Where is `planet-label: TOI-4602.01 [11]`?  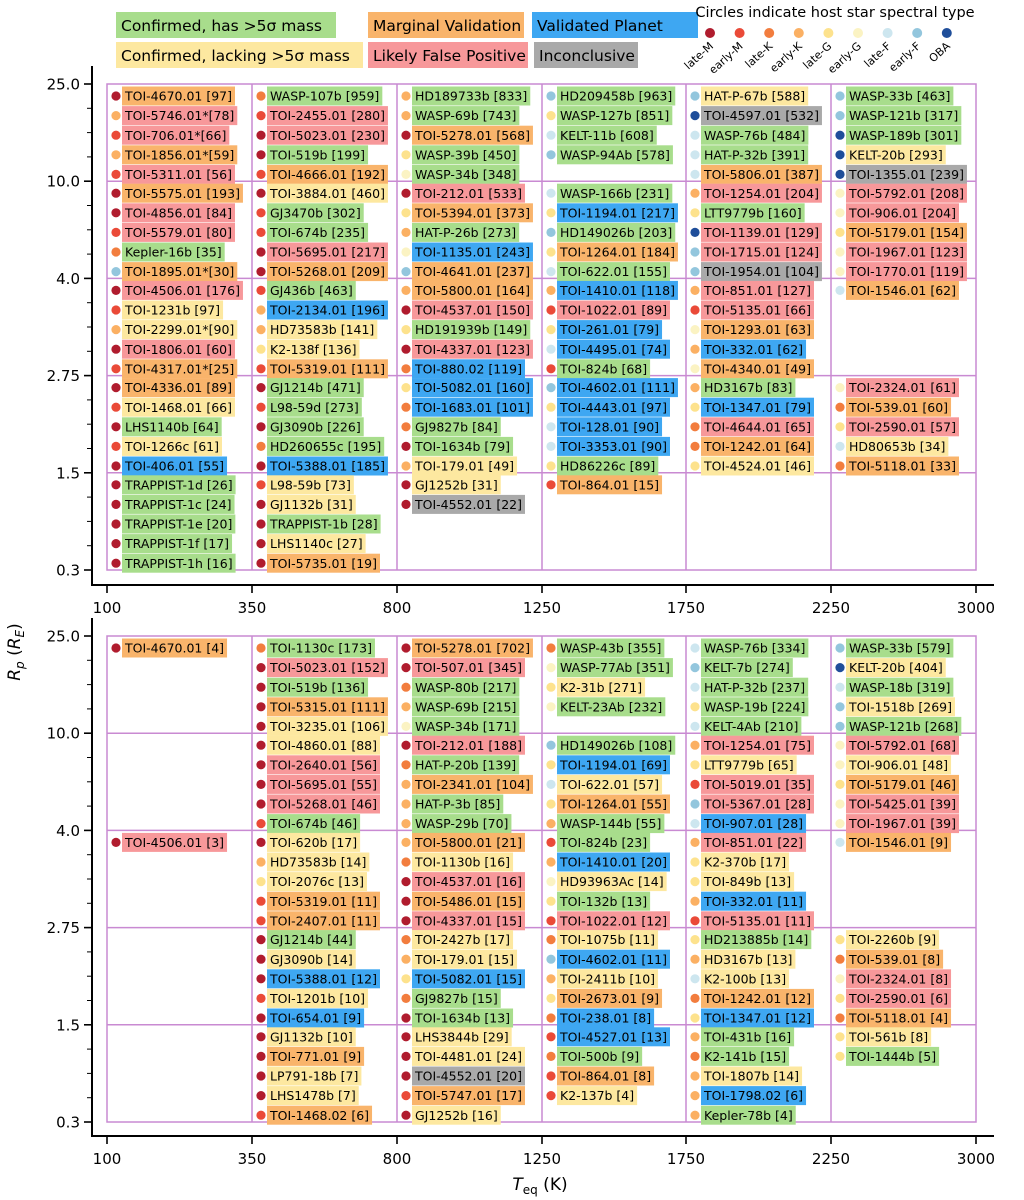 planet-label: TOI-4602.01 [11] is located at coordinates (613, 959).